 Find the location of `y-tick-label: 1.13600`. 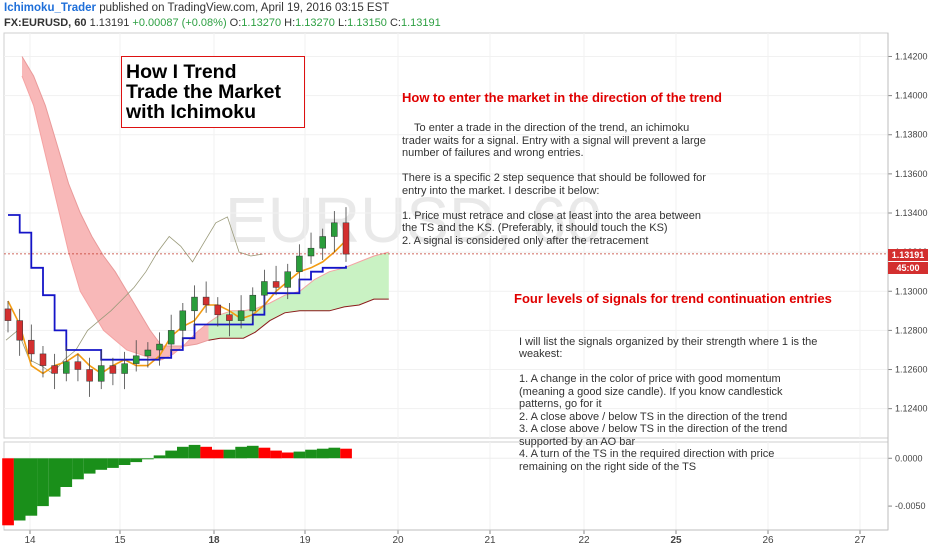

y-tick-label: 1.13600 is located at coordinates (911, 174).